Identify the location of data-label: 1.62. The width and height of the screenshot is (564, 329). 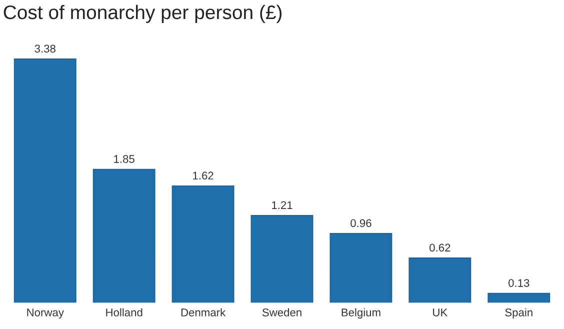
(203, 176).